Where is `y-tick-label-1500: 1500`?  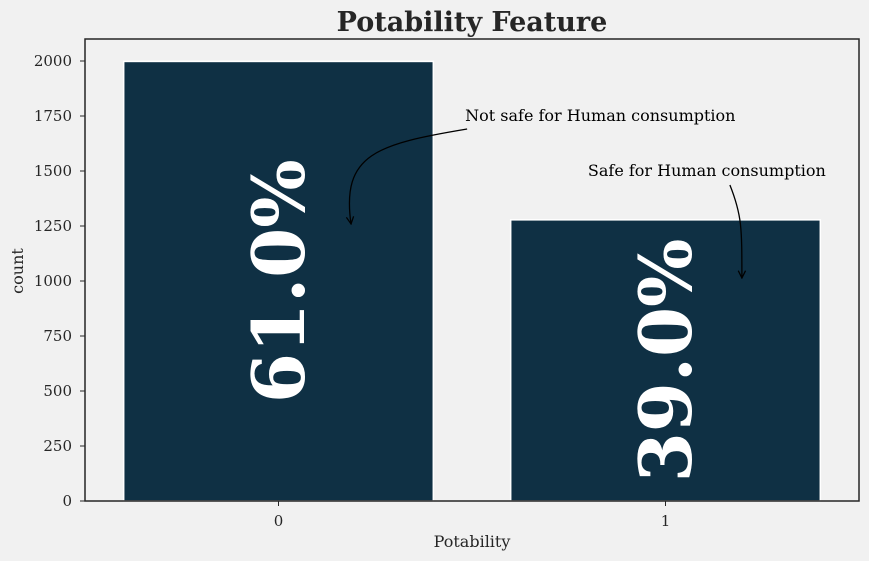 y-tick-label-1500: 1500 is located at coordinates (53, 171).